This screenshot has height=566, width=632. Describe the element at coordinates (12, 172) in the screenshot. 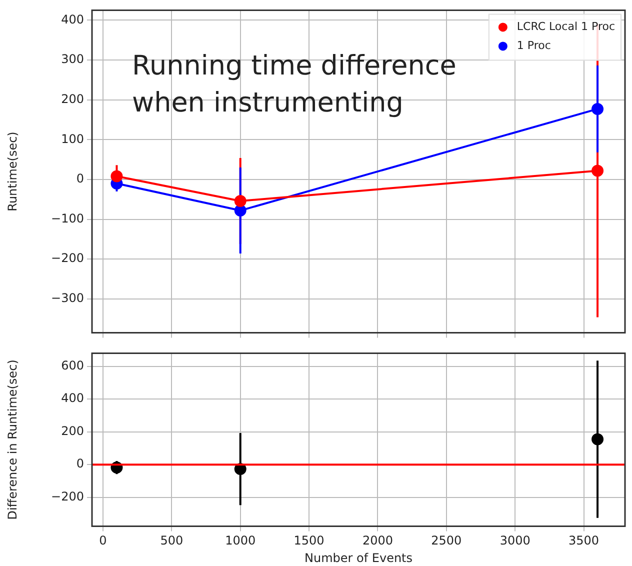

I see `y-axis-title: Runtime(sec)` at that location.